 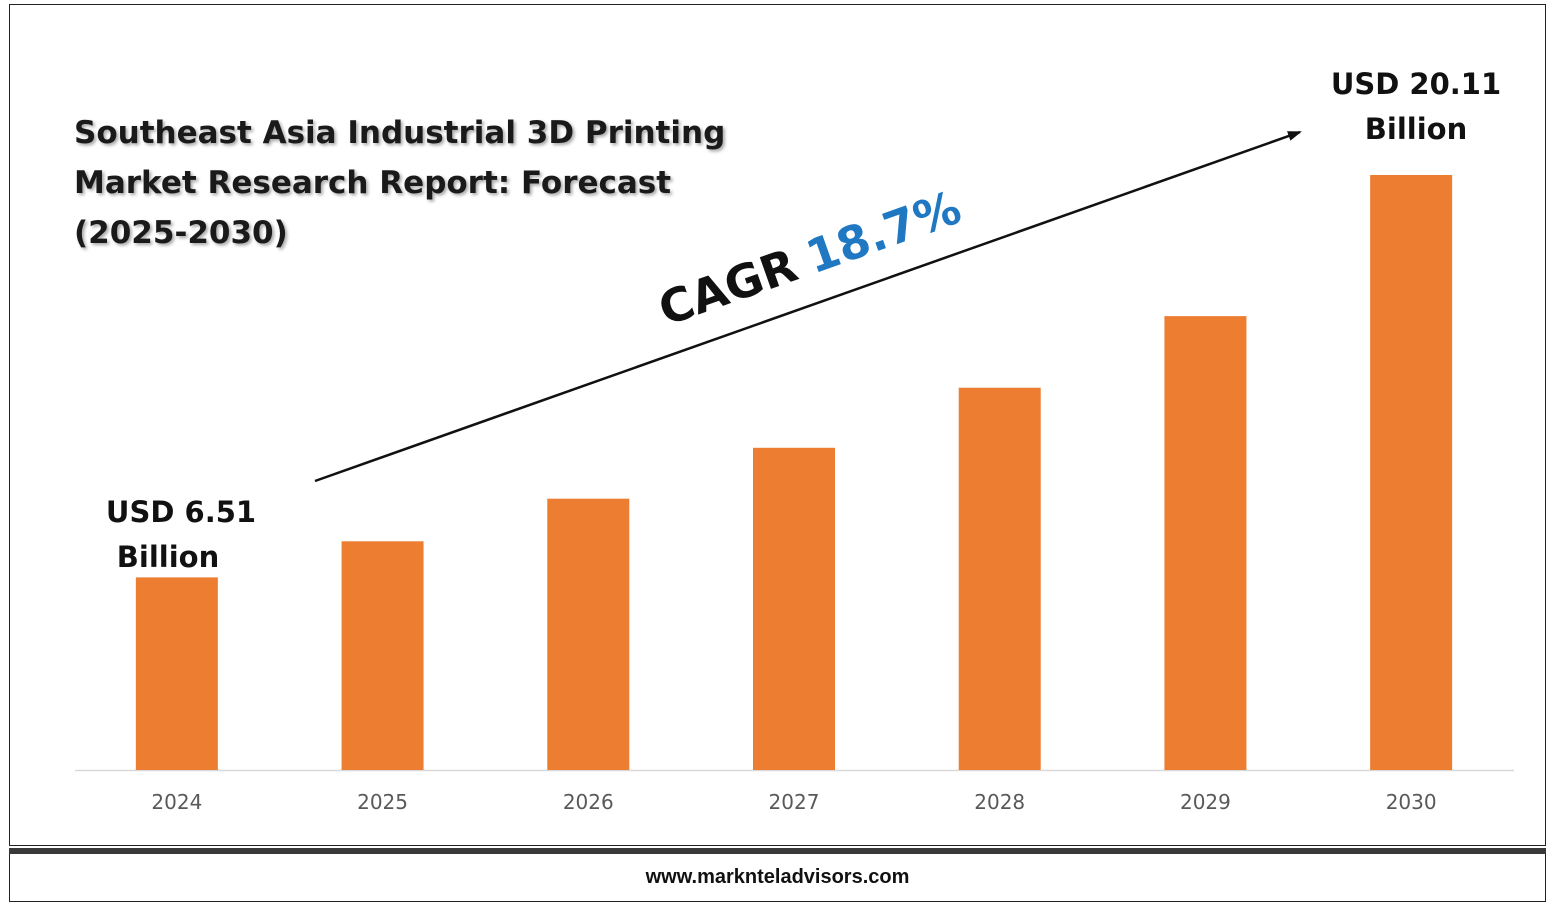 I want to click on svg-text: CAGR18.7%, so click(x=810, y=258).